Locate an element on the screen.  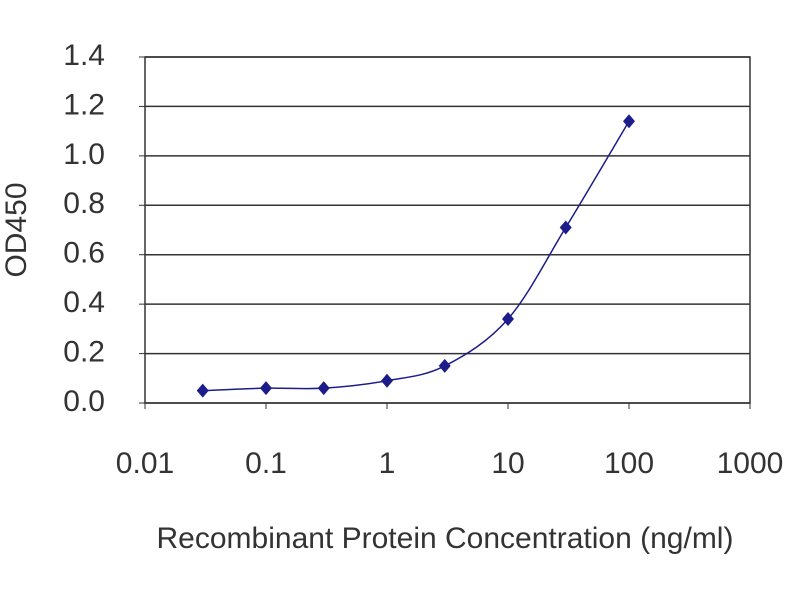
x-tick-label: 0.01 is located at coordinates (145, 463).